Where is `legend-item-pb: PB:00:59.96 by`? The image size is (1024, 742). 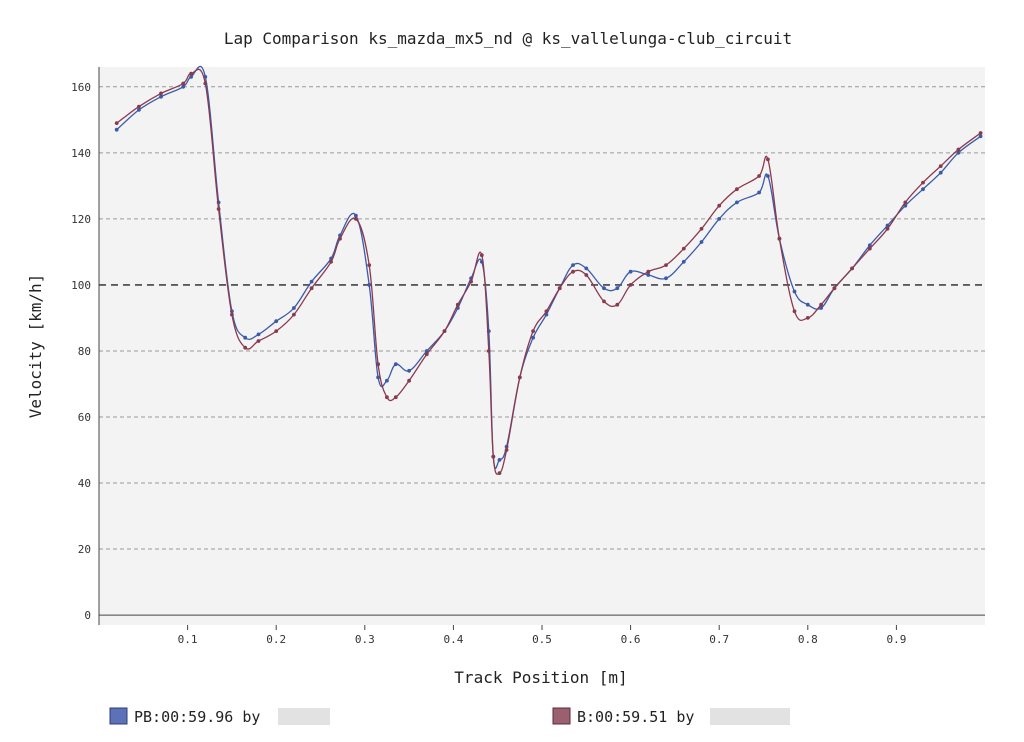
legend-item-pb: PB:00:59.96 by is located at coordinates (219, 716).